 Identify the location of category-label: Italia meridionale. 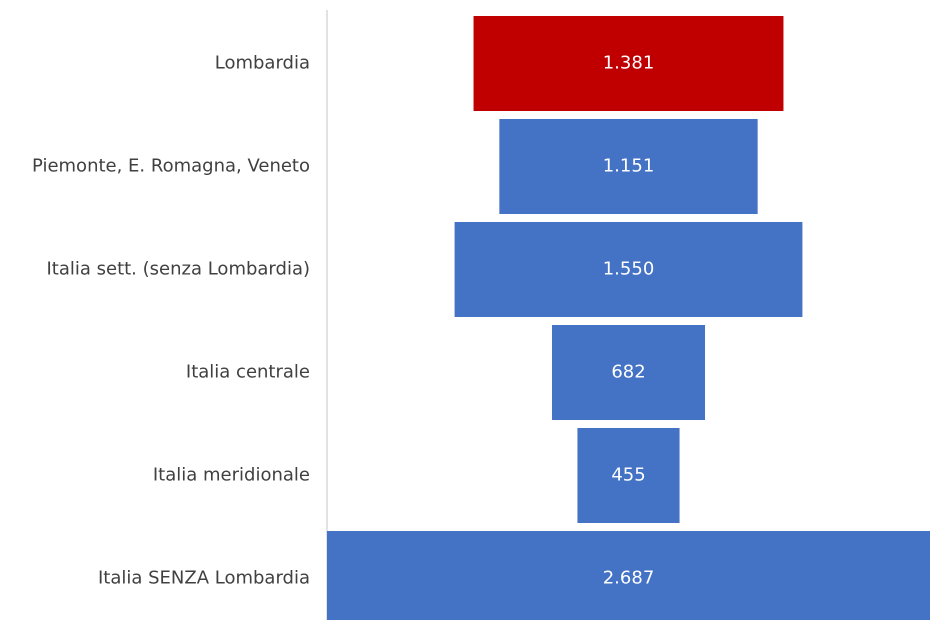
(231, 475).